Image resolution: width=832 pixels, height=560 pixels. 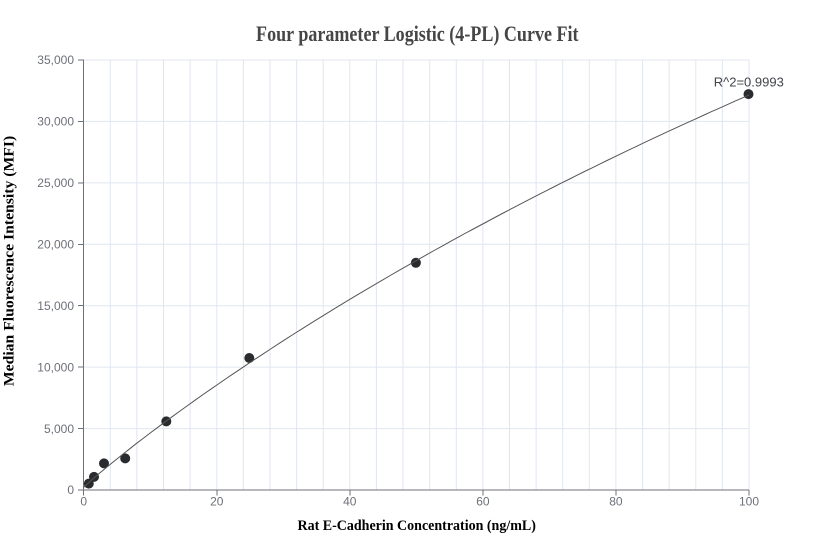 What do you see at coordinates (749, 82) in the screenshot?
I see `svg-text: R^2=0.9993` at bounding box center [749, 82].